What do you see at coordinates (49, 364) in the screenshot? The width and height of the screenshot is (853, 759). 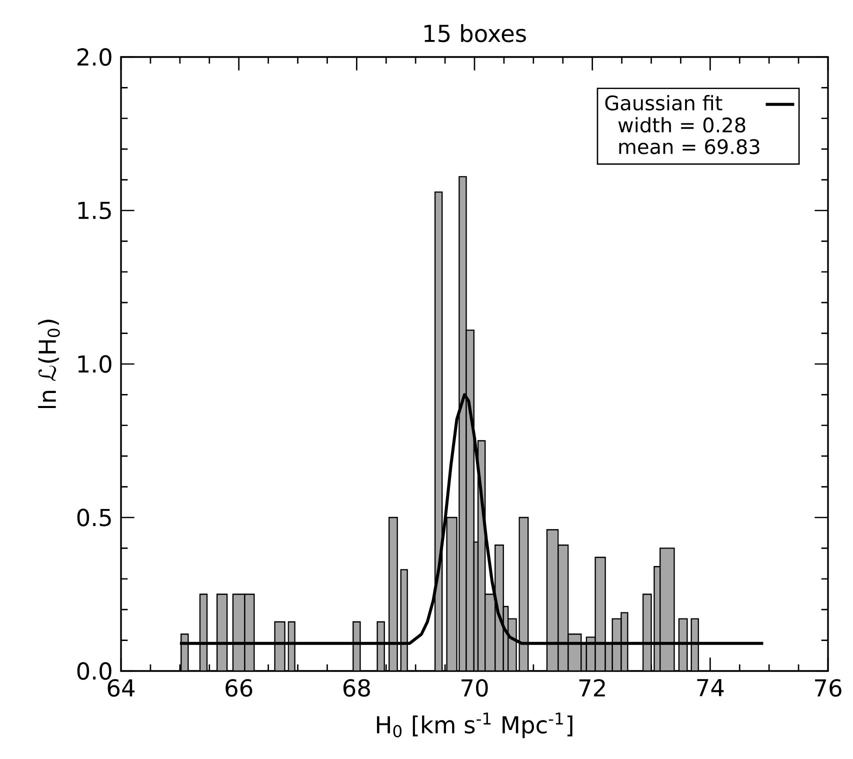 I see `y-axis-title: ln ℒ(H$_{0}$)` at bounding box center [49, 364].